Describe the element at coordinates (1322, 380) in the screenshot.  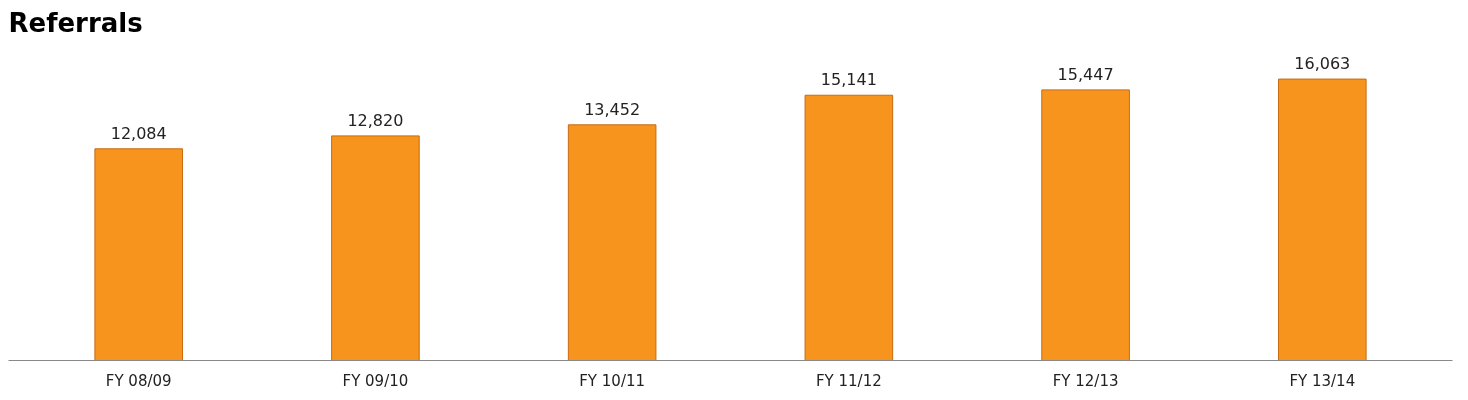
I see `x-tick-label: FY 13/14` at that location.